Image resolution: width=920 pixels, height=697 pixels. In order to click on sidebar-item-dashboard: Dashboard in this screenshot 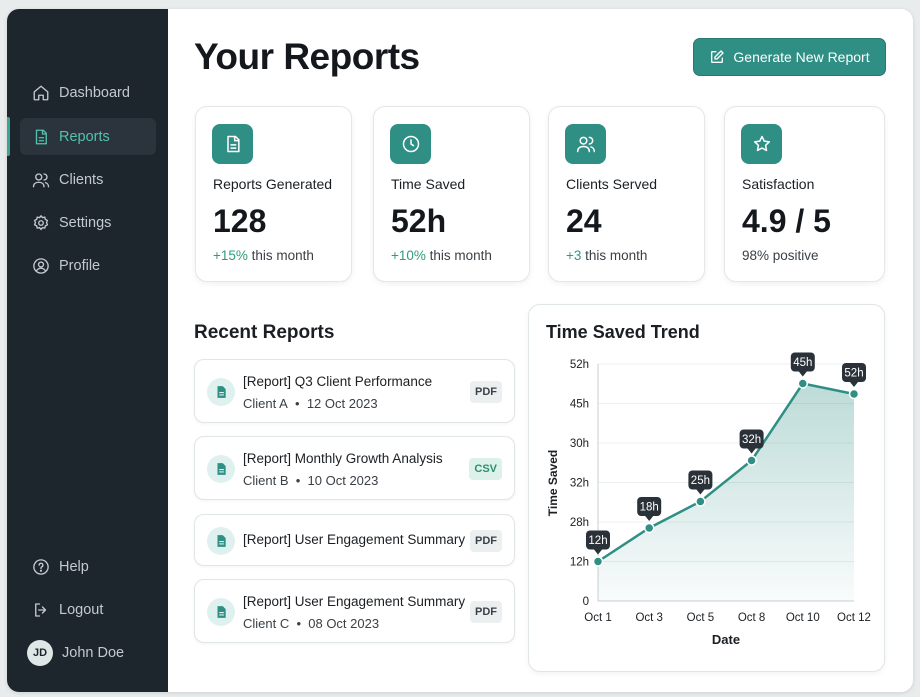, I will do `click(88, 92)`.